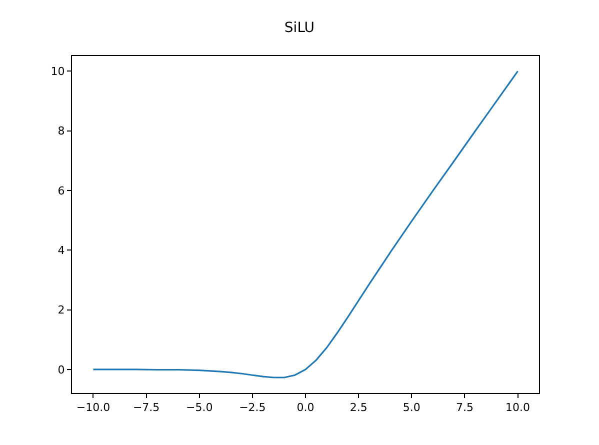 Image resolution: width=599 pixels, height=445 pixels. What do you see at coordinates (411, 407) in the screenshot?
I see `x-tick-label: 5.0` at bounding box center [411, 407].